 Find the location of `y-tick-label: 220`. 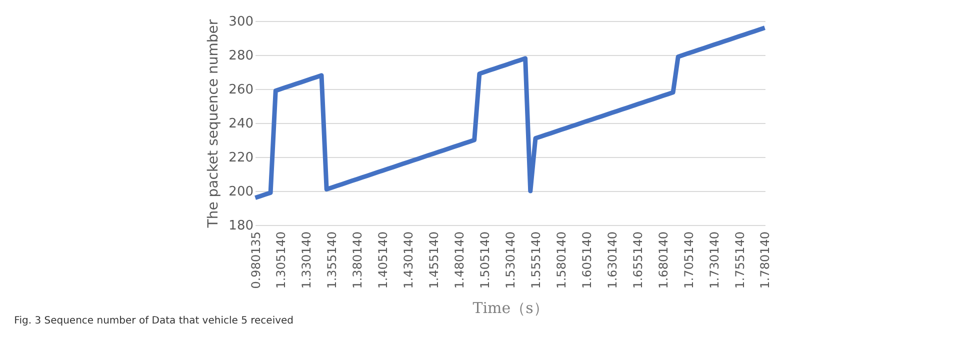

y-tick-label: 220 is located at coordinates (241, 158).